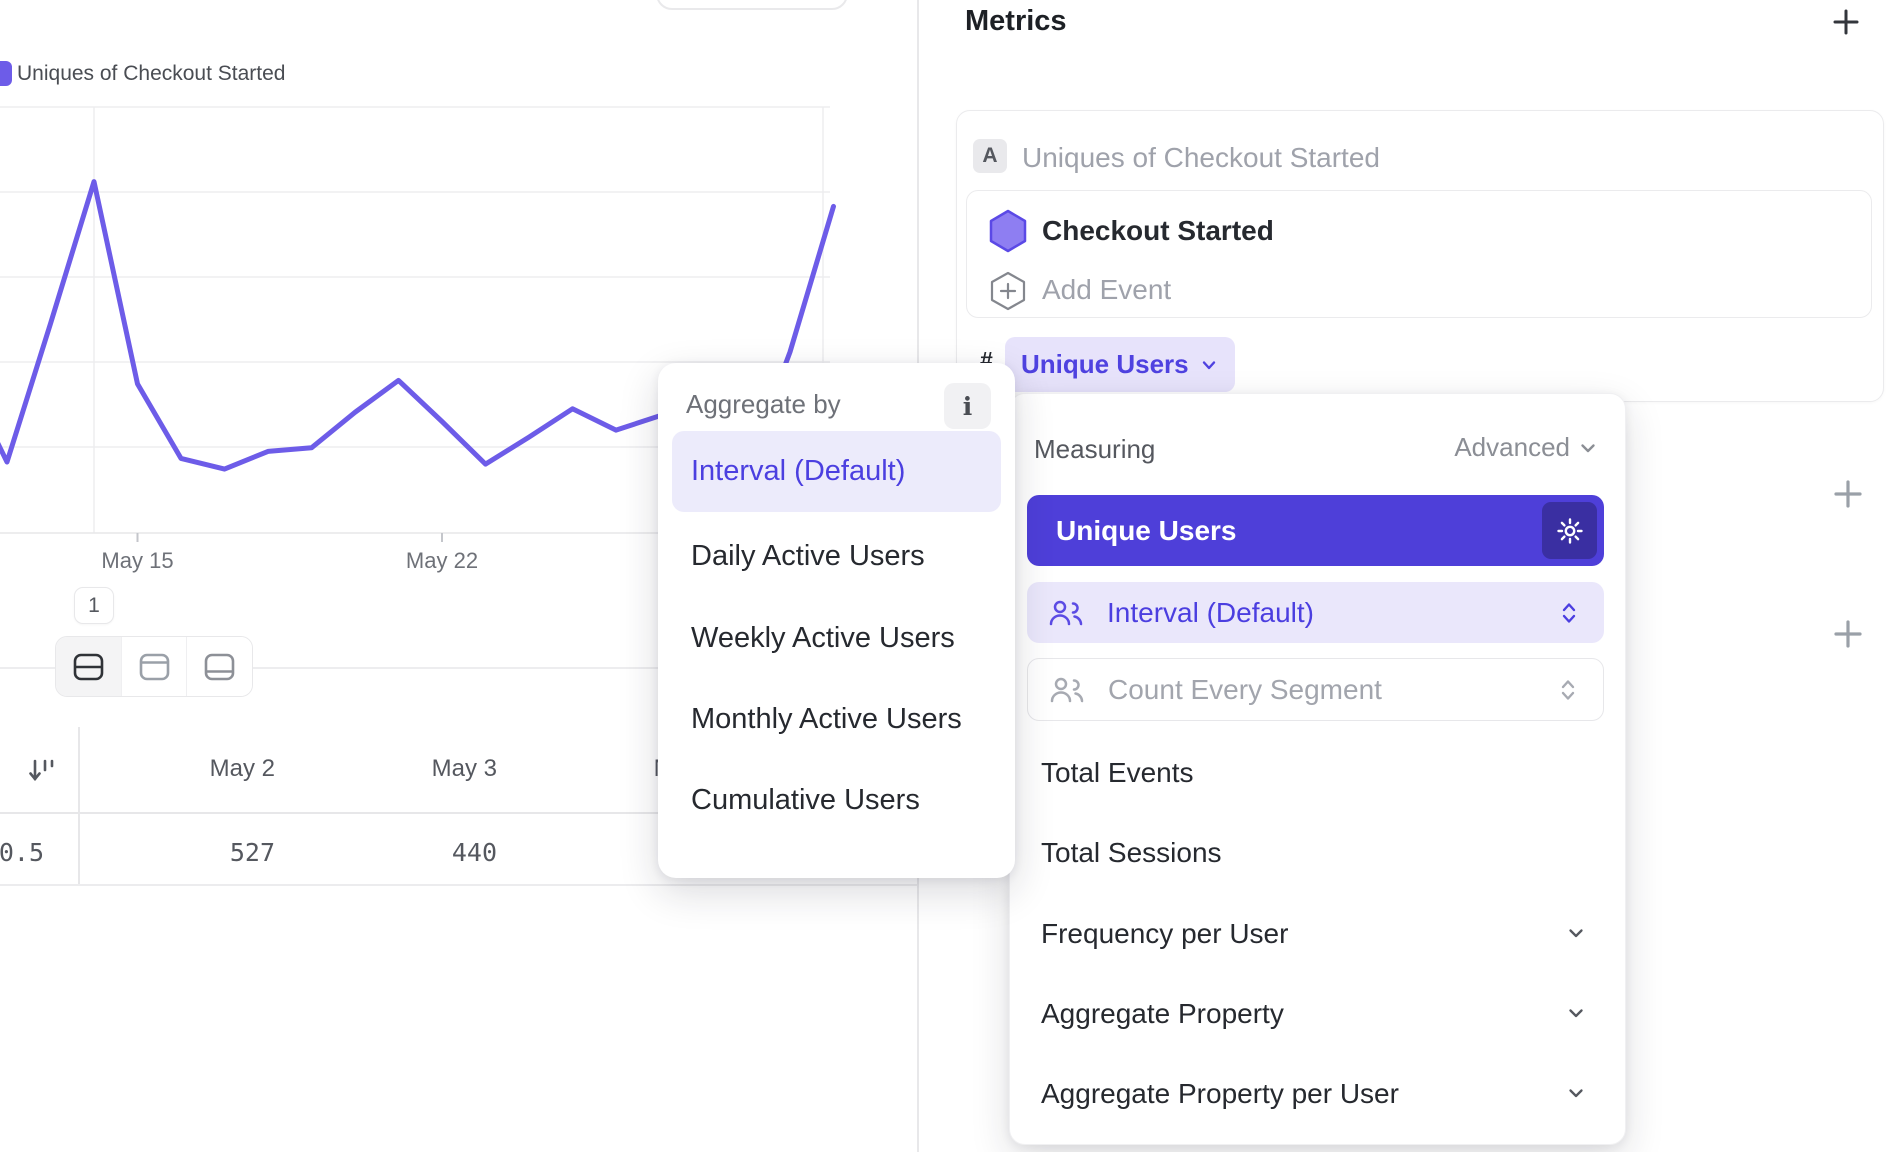  I want to click on measure-option-aggregate-property: Aggregate Property, so click(1162, 1013).